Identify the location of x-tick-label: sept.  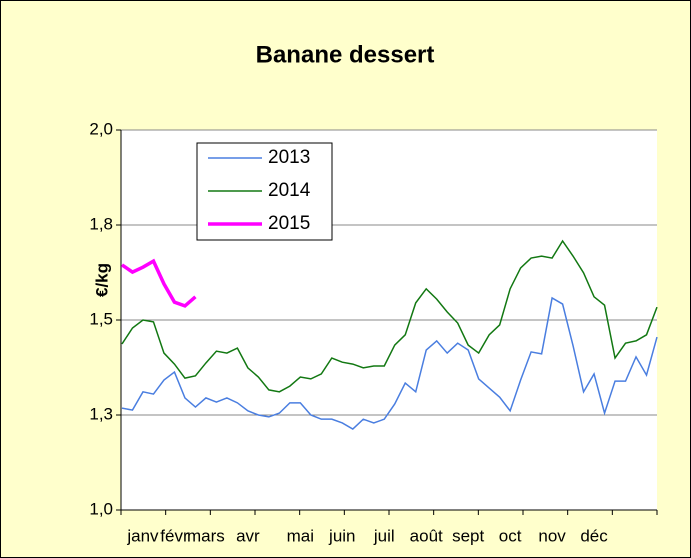
(468, 535).